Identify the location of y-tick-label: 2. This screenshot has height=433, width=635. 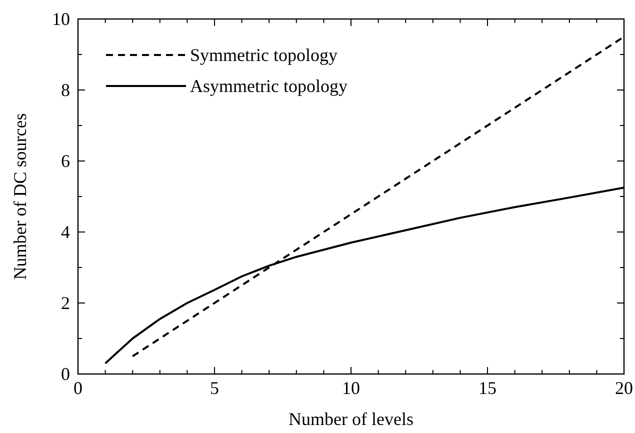
(65, 303).